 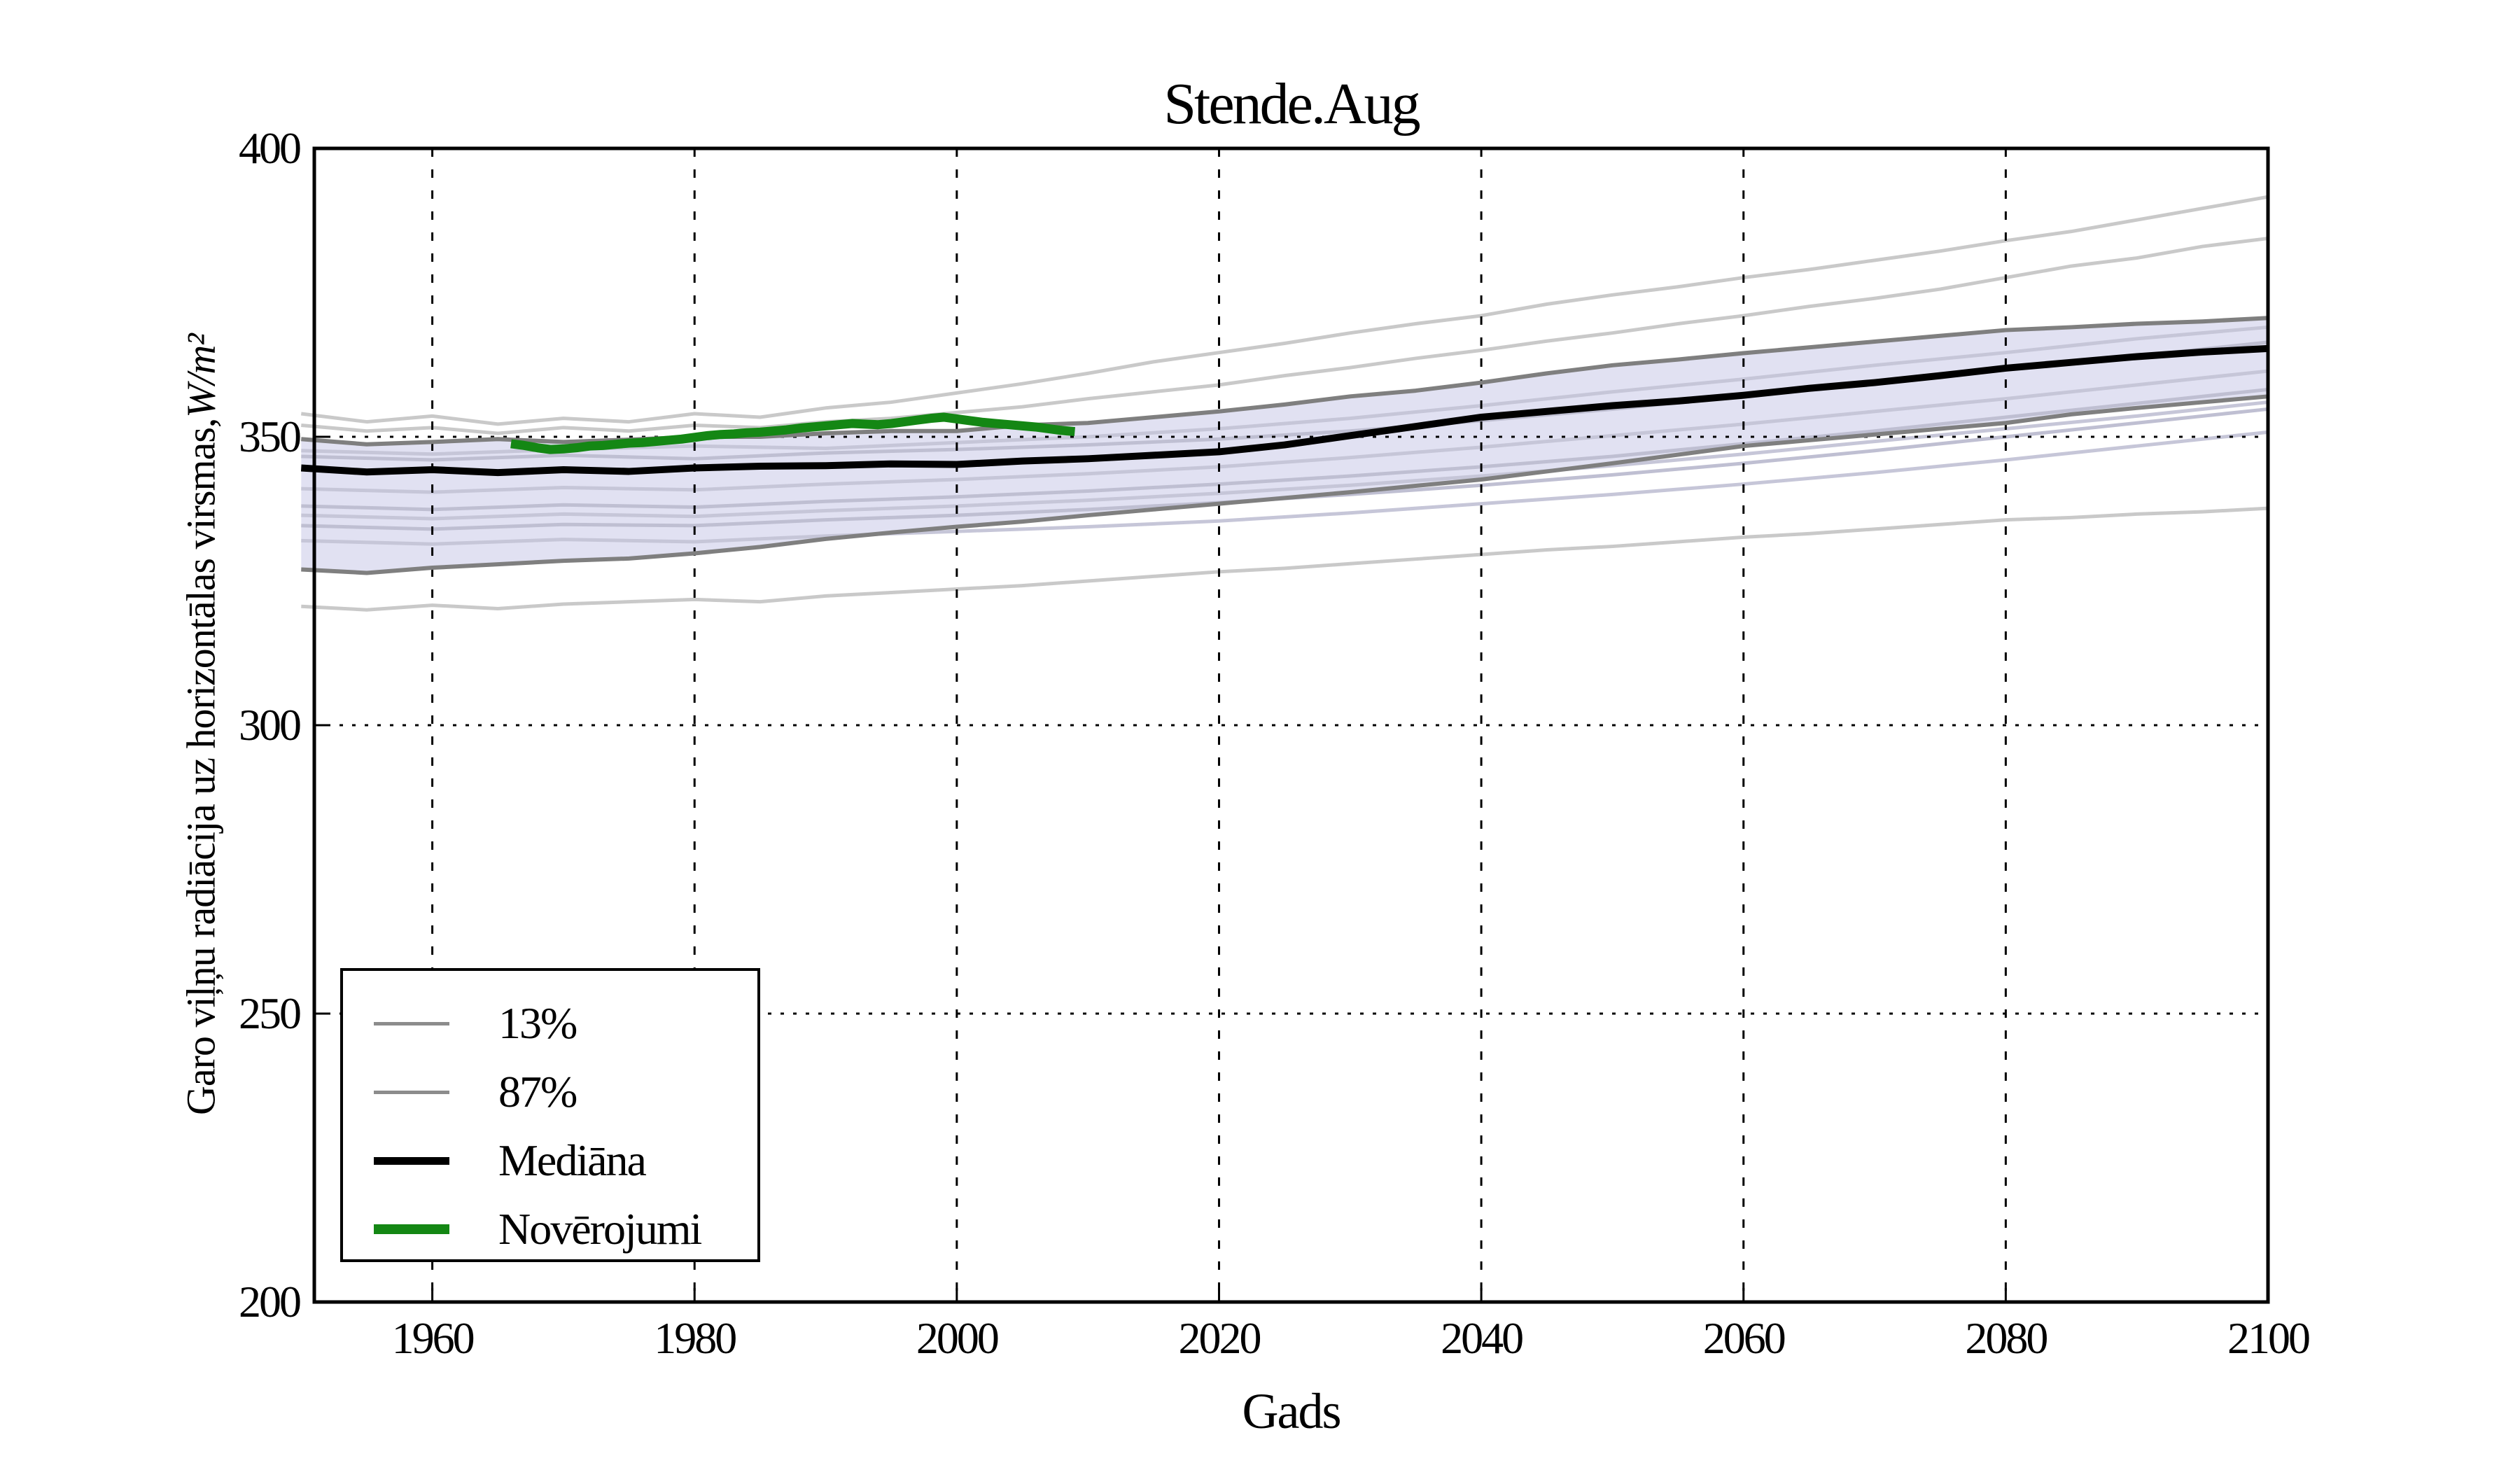 What do you see at coordinates (2269, 1338) in the screenshot?
I see `x-tick-label-2100: 2100` at bounding box center [2269, 1338].